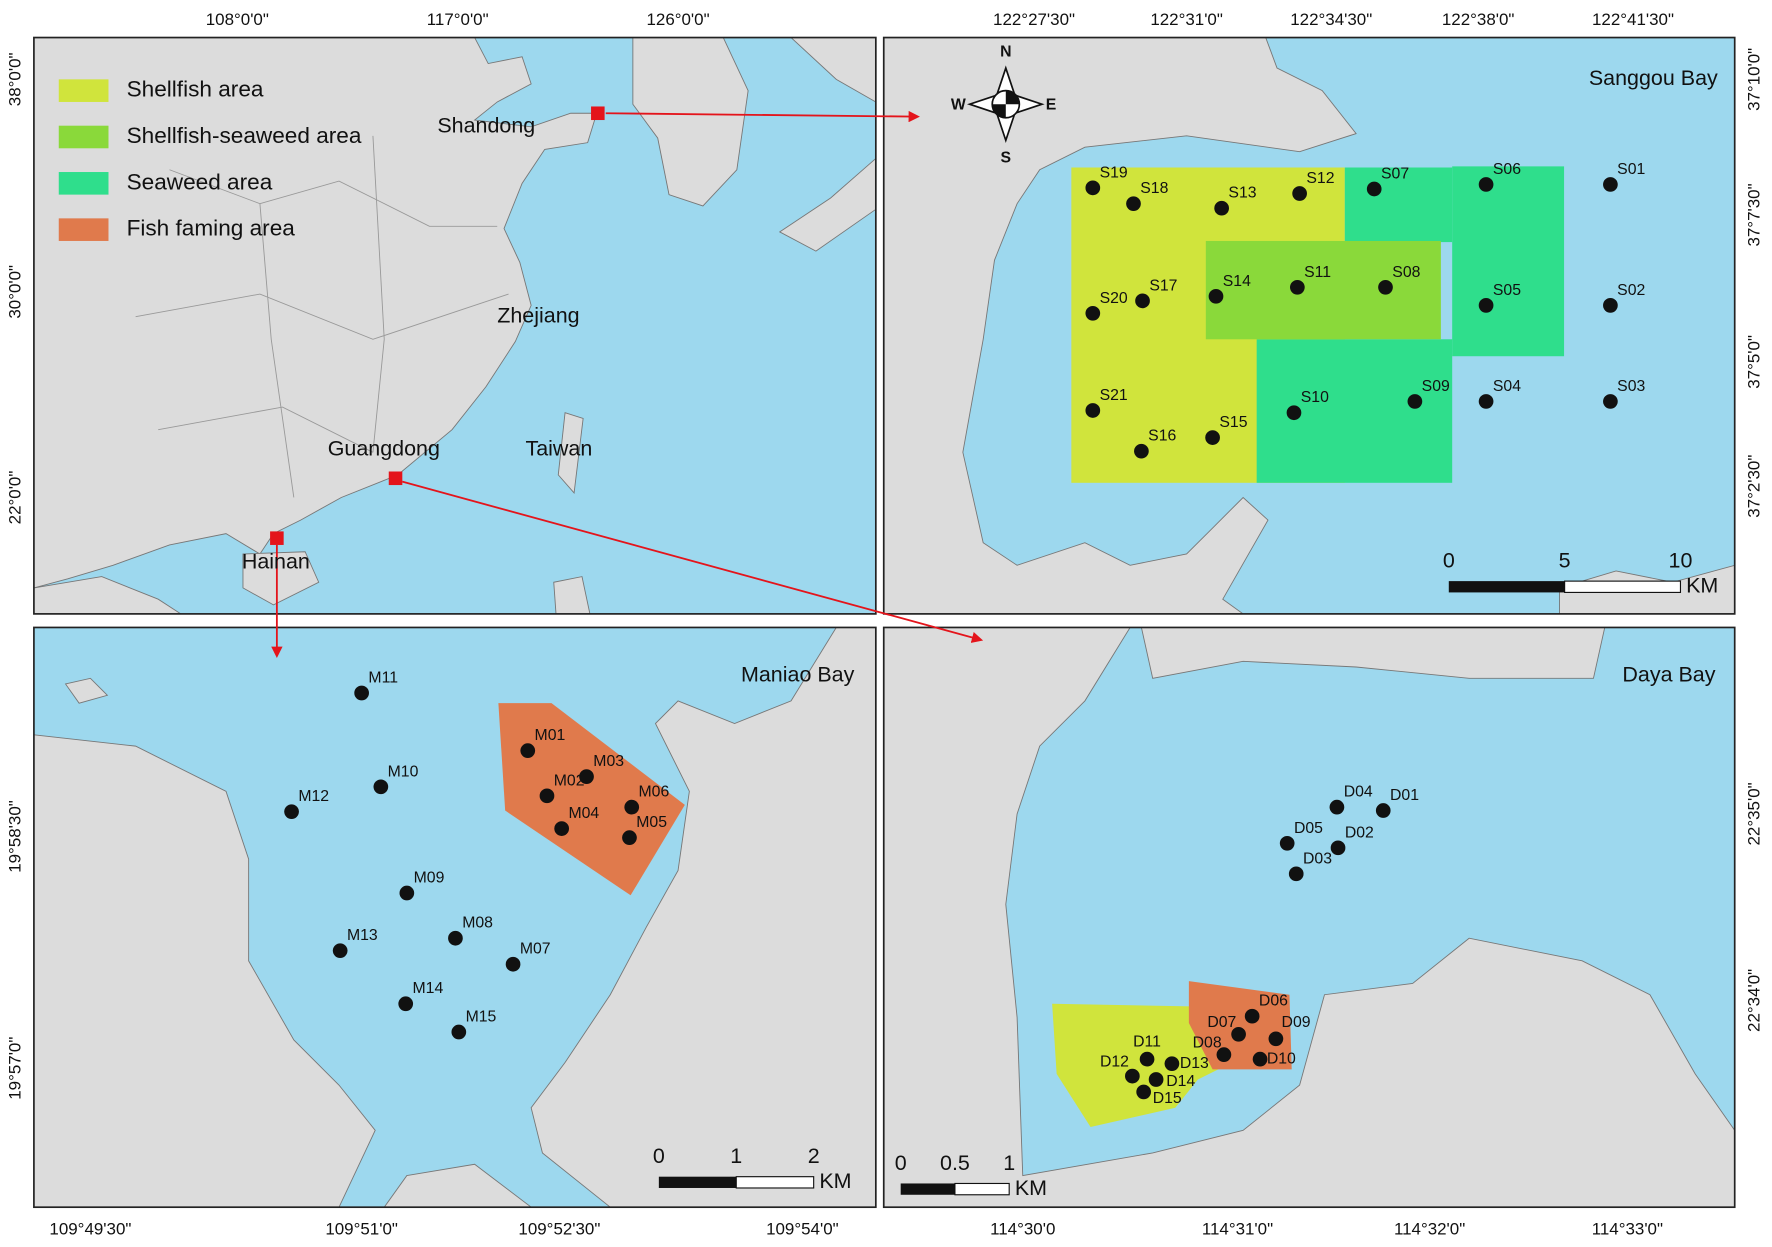  I want to click on scale-label: 5, so click(1565, 561).